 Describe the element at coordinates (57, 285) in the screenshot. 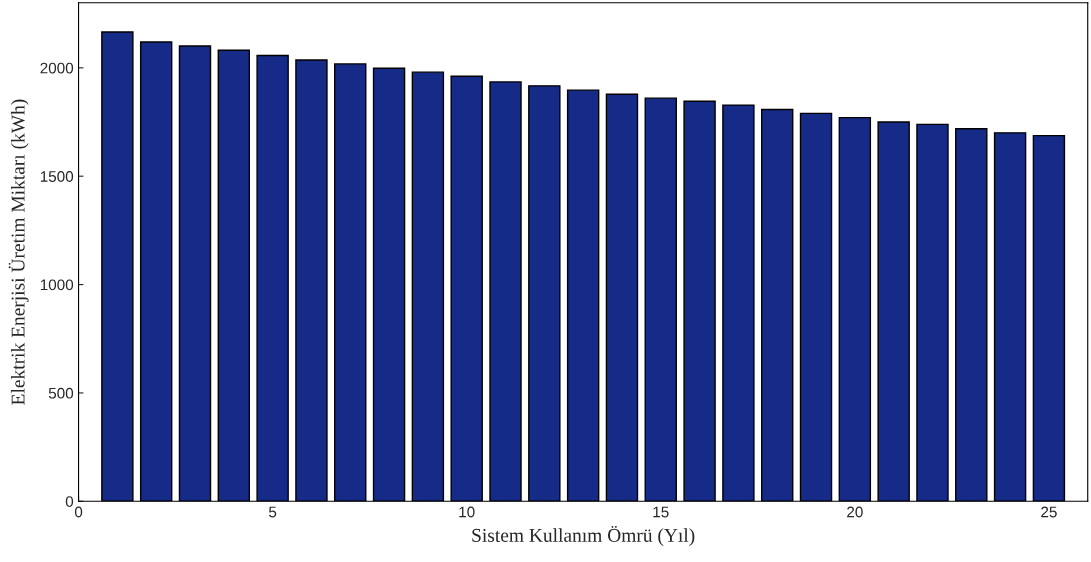

I see `y-tick-label: 1000` at that location.